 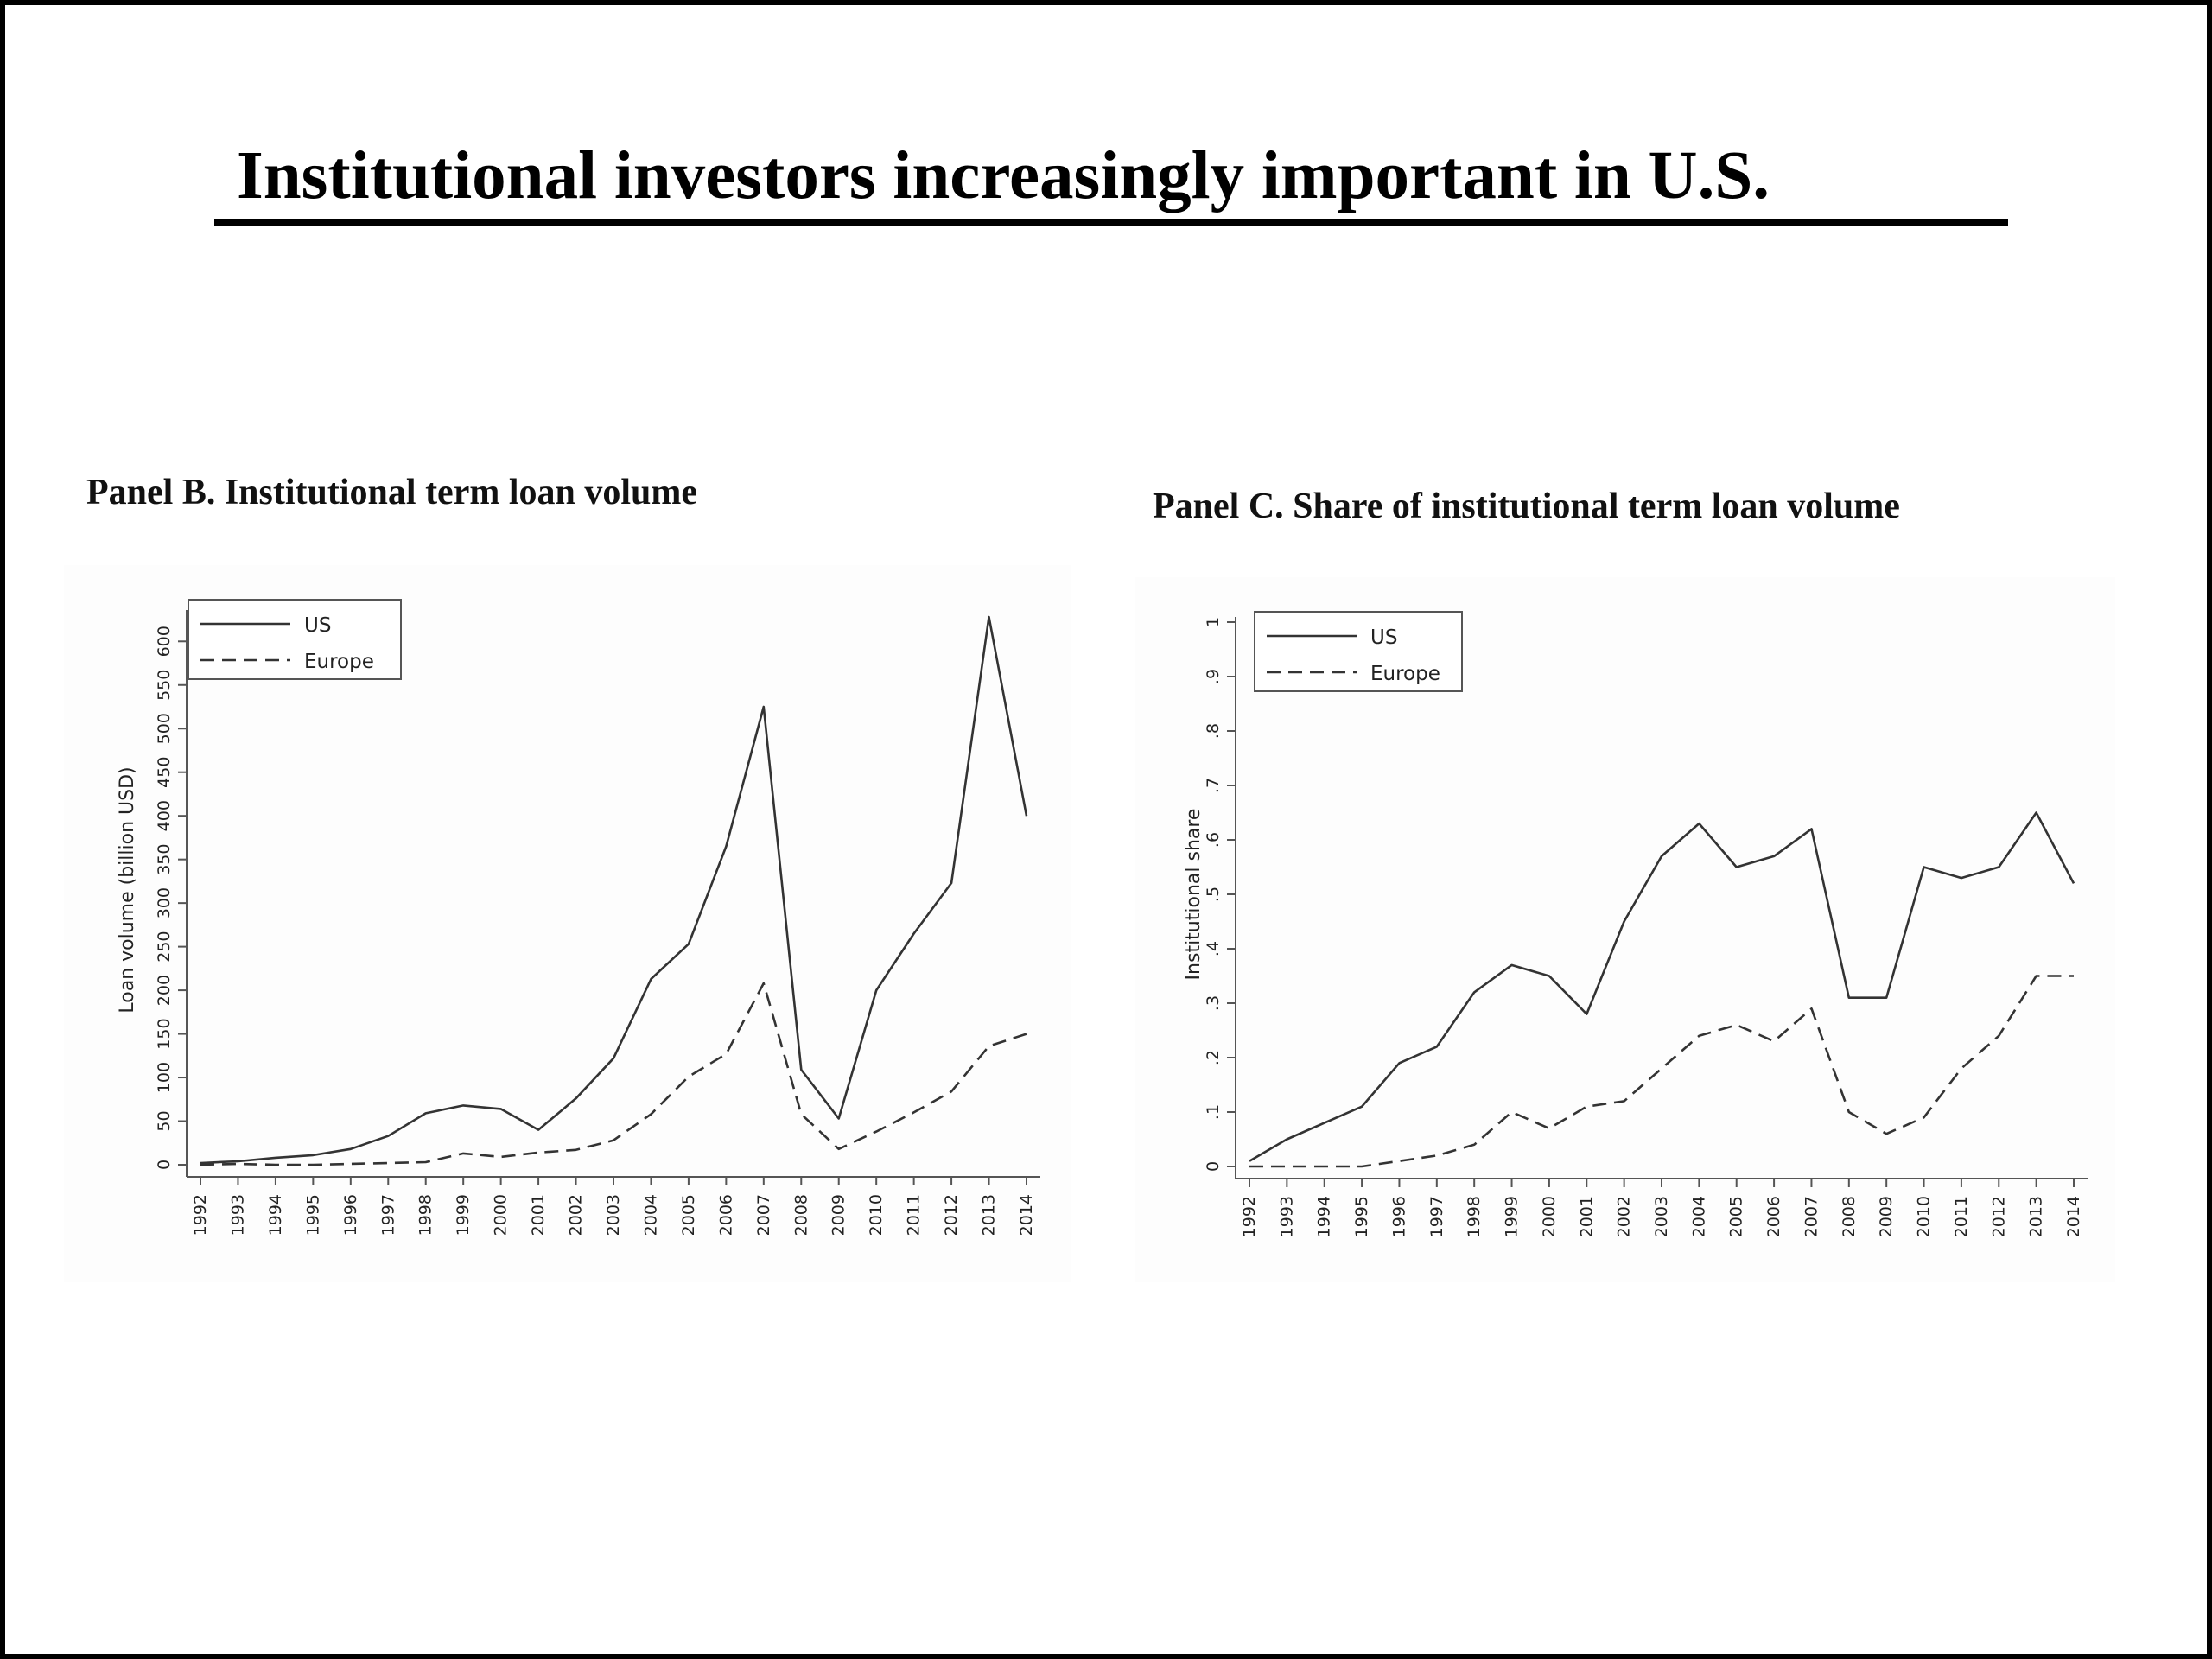 What do you see at coordinates (164, 1120) in the screenshot?
I see `y-tick-label: 50` at bounding box center [164, 1120].